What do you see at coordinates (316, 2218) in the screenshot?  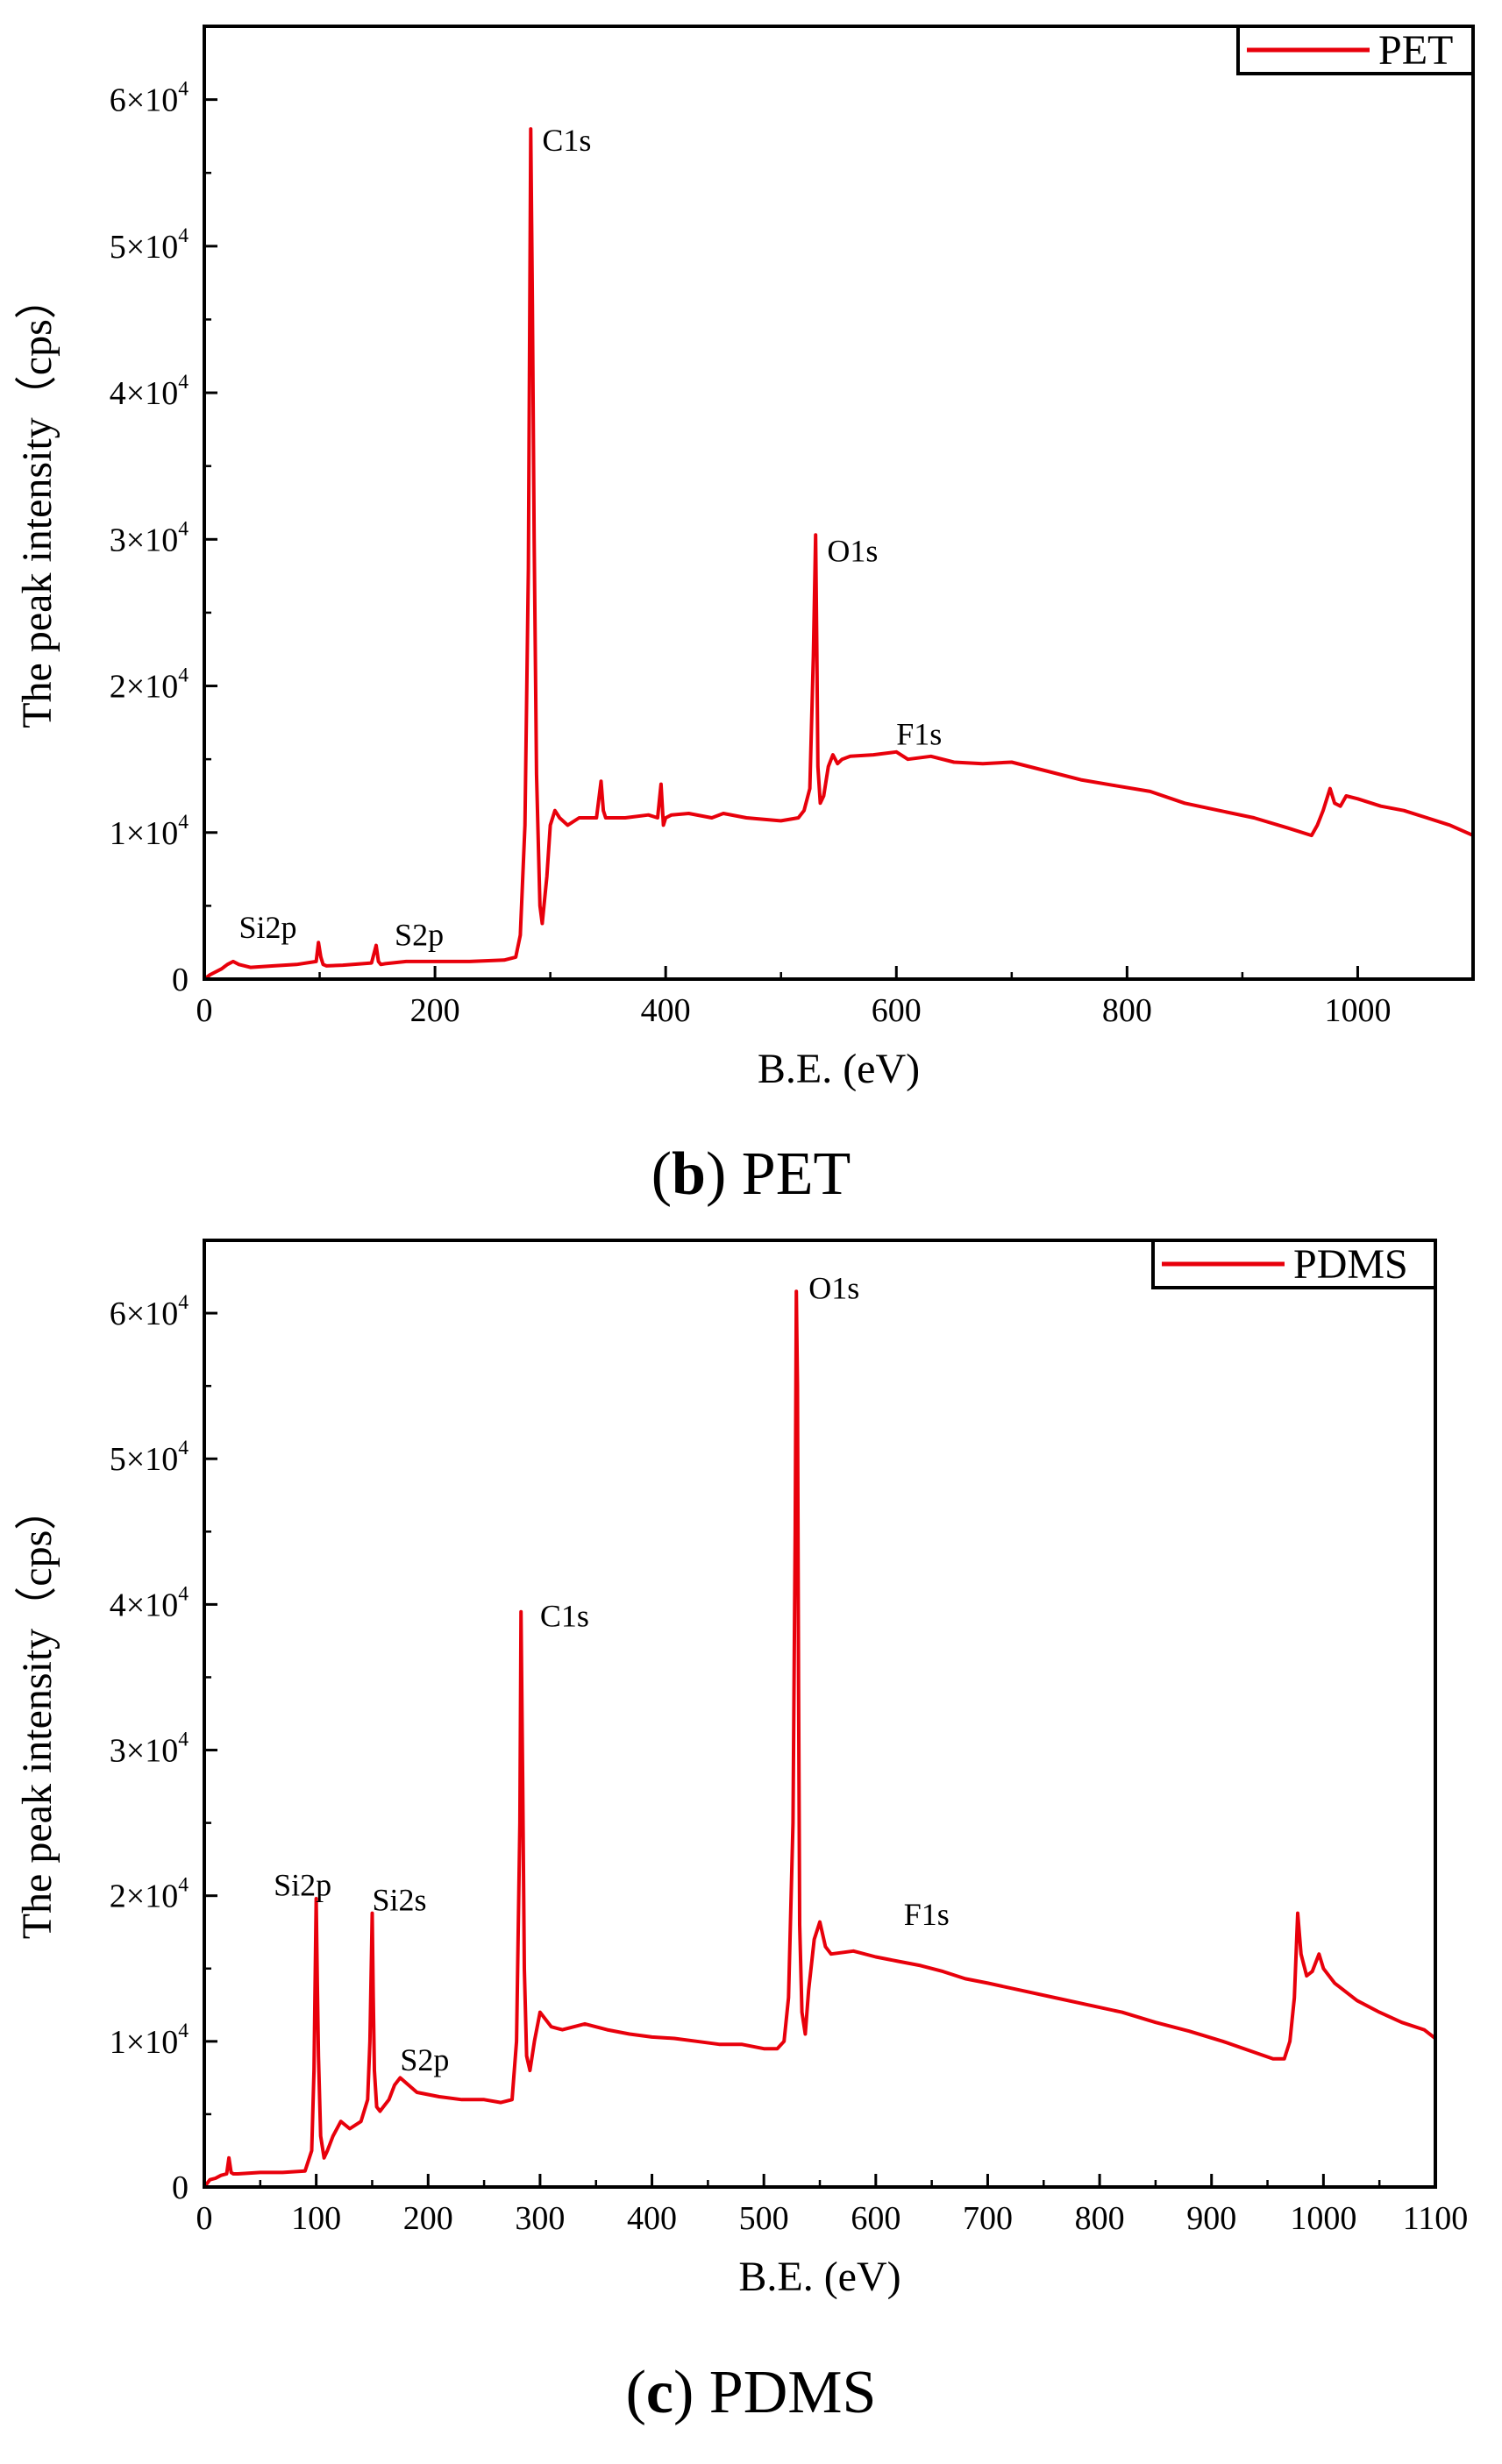 I see `x-tick-label: 100` at bounding box center [316, 2218].